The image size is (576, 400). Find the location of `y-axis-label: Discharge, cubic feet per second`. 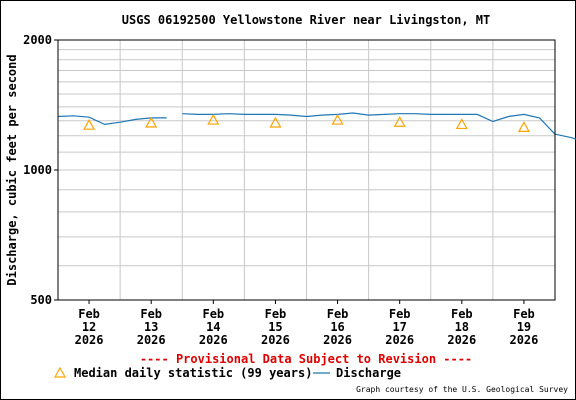

y-axis-label: Discharge, cubic feet per second is located at coordinates (12, 169).